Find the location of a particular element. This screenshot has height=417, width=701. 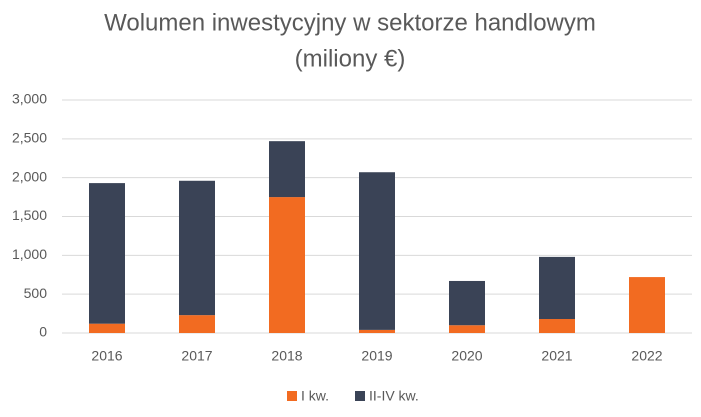

x-tick-label: 2016 is located at coordinates (106, 356).